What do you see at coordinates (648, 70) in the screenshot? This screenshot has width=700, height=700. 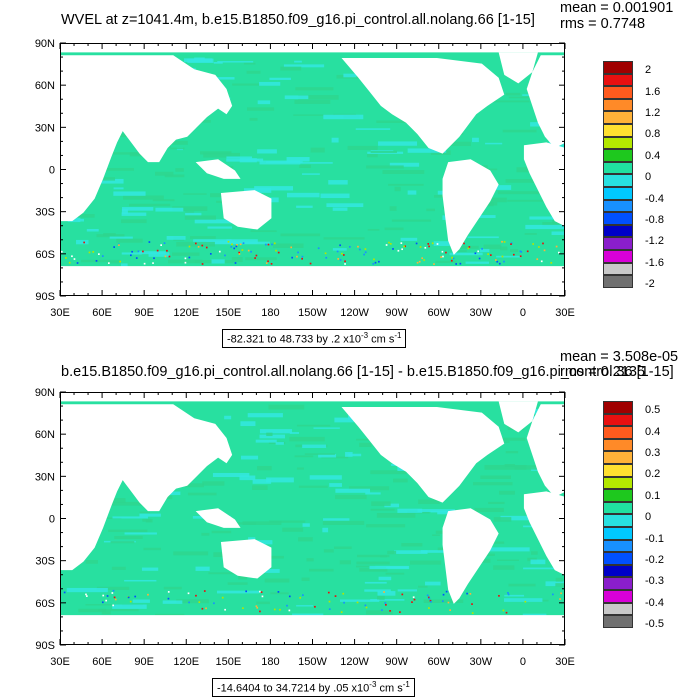 I see `colorbar-label: 2` at bounding box center [648, 70].